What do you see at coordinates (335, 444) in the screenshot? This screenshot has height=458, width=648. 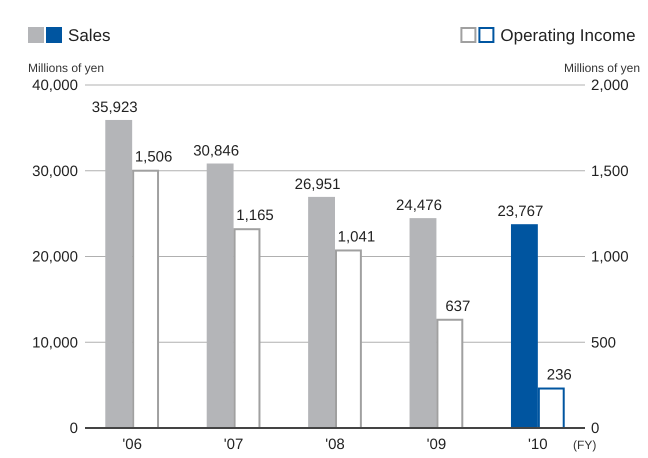 I see `x-tick-label: '08` at bounding box center [335, 444].